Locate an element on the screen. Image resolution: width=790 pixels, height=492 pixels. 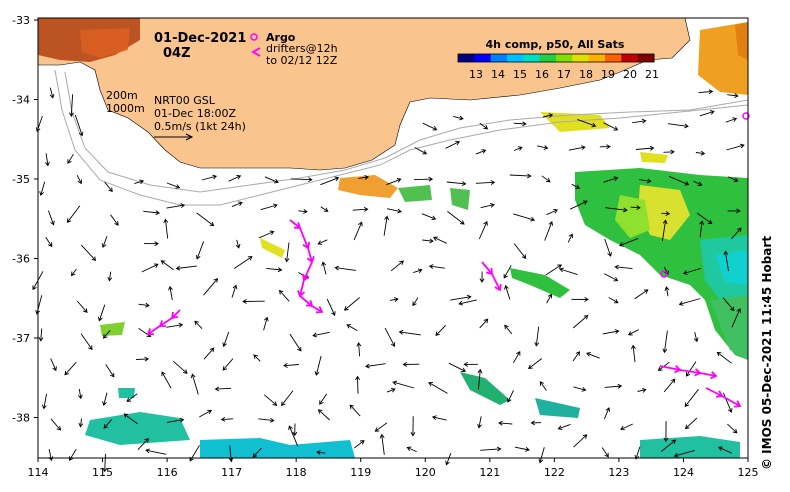
map-date: 01-Dec-2021 is located at coordinates (200, 38).